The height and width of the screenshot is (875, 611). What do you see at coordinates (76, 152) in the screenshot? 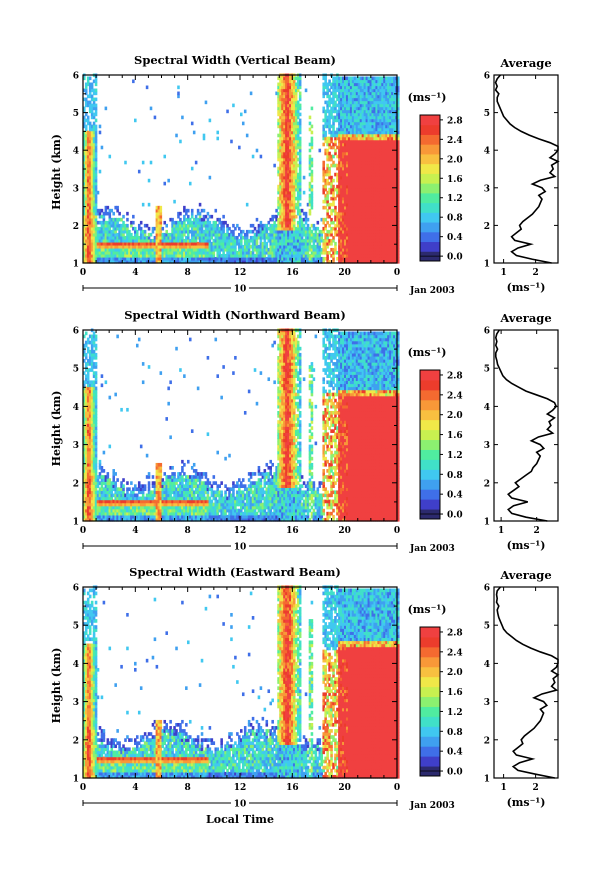
I see `y-tick-label: 4` at bounding box center [76, 152].